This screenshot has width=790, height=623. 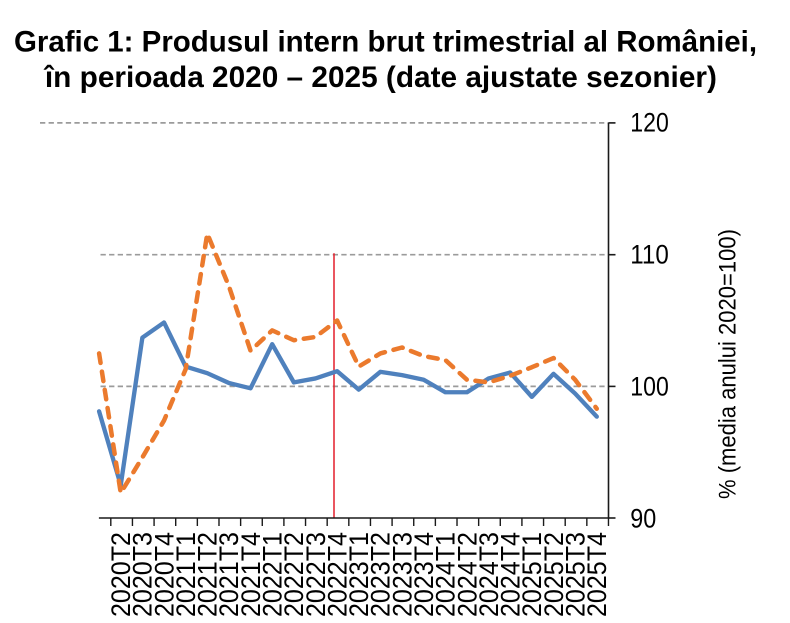 I want to click on svg-text: 2021T3, so click(x=229, y=574).